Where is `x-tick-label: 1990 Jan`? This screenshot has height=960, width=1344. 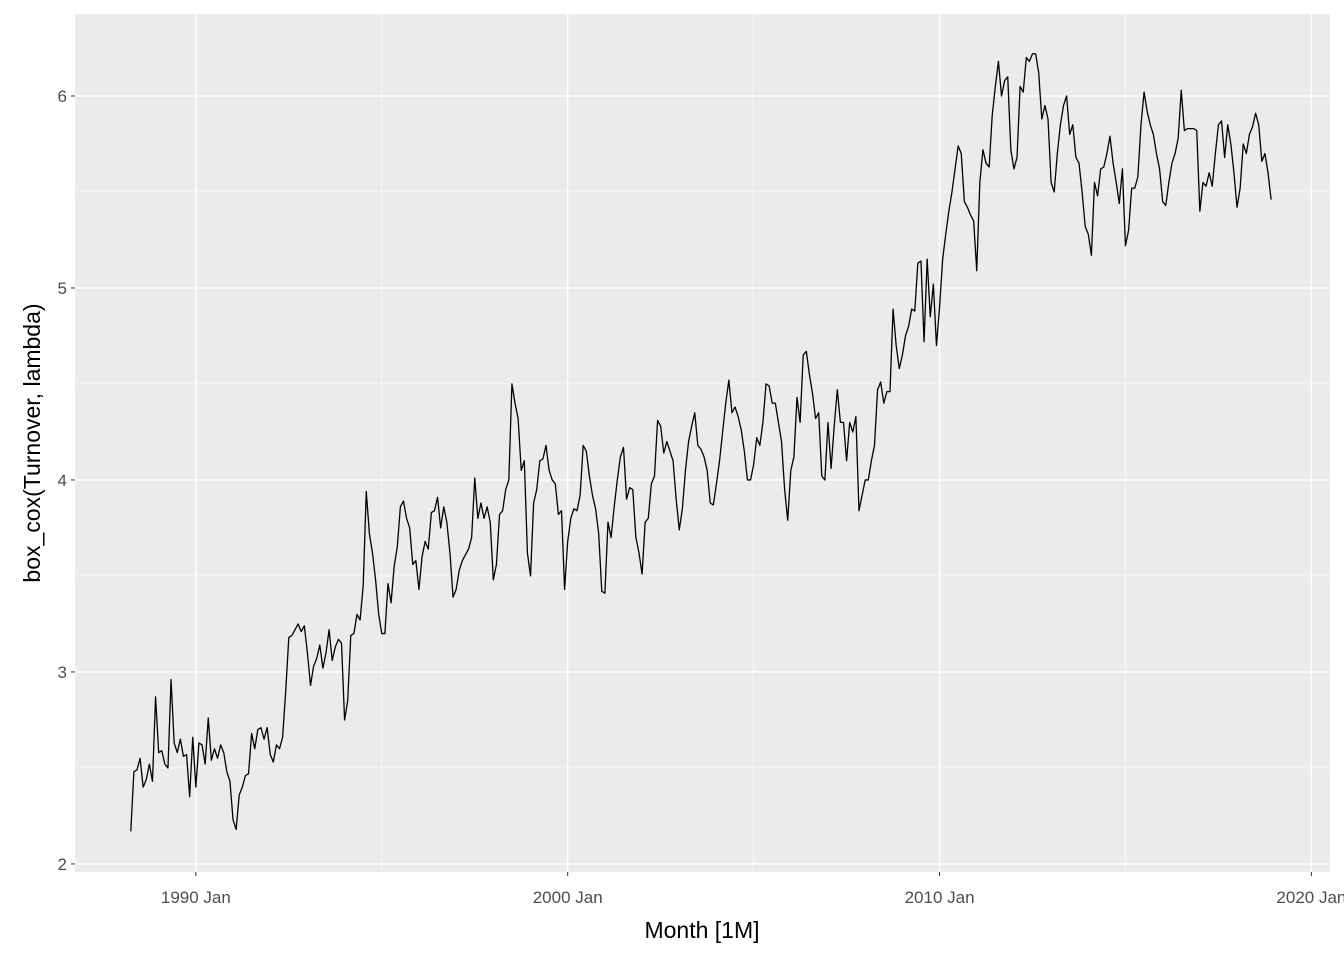
x-tick-label: 1990 Jan is located at coordinates (196, 897).